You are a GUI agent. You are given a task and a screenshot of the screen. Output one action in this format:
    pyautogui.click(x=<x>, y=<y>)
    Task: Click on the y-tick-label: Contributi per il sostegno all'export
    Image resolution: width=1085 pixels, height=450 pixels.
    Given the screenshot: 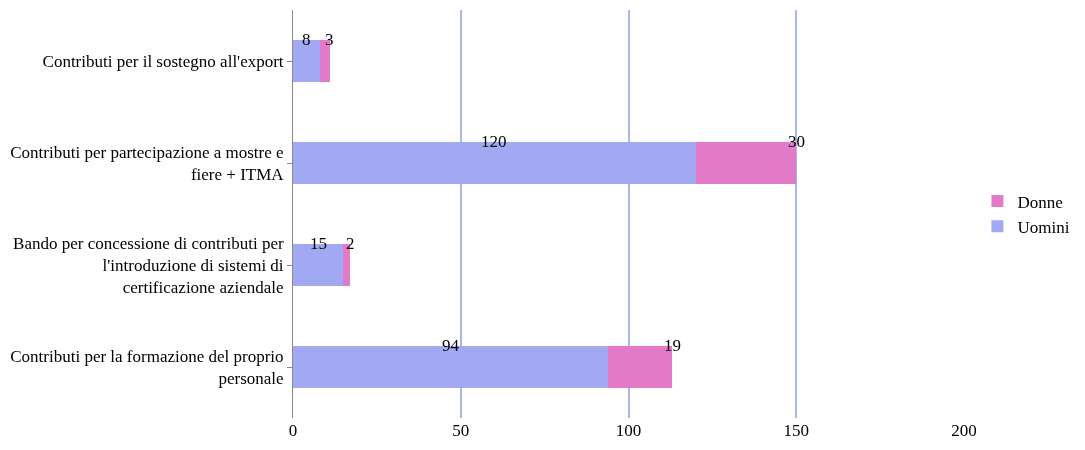 What is the action you would take?
    pyautogui.click(x=163, y=61)
    